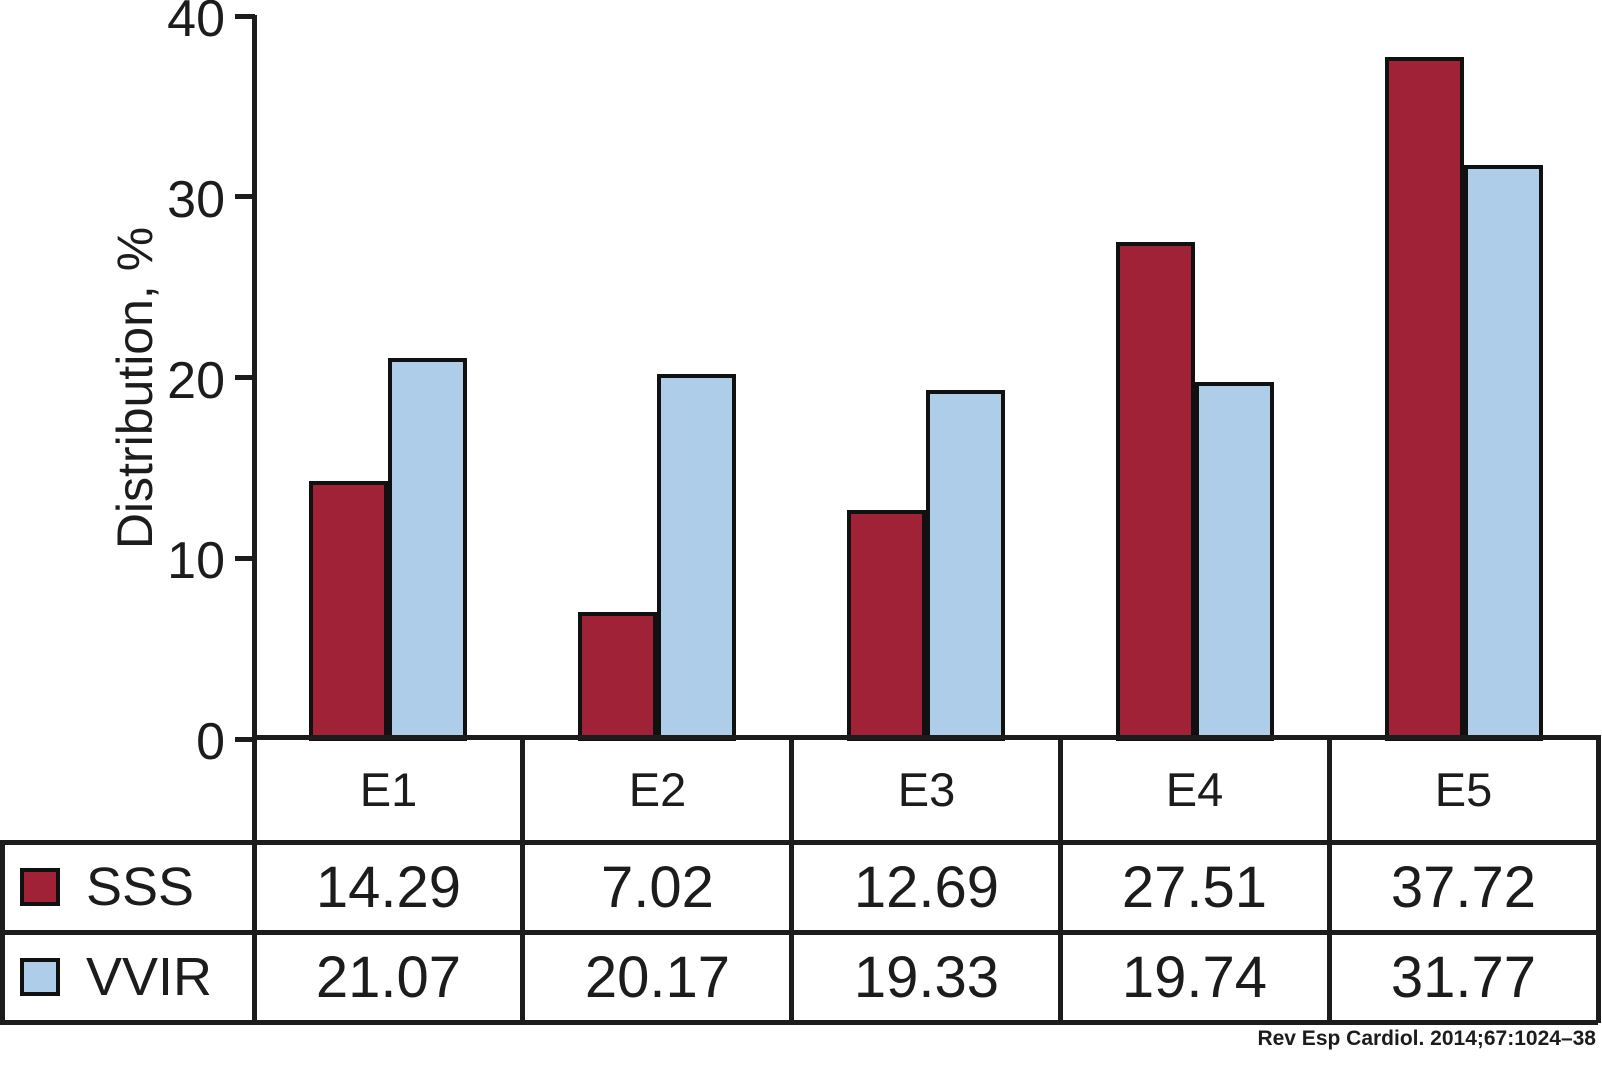  What do you see at coordinates (1194, 977) in the screenshot?
I see `value-cell-vvir-e4: 19.74` at bounding box center [1194, 977].